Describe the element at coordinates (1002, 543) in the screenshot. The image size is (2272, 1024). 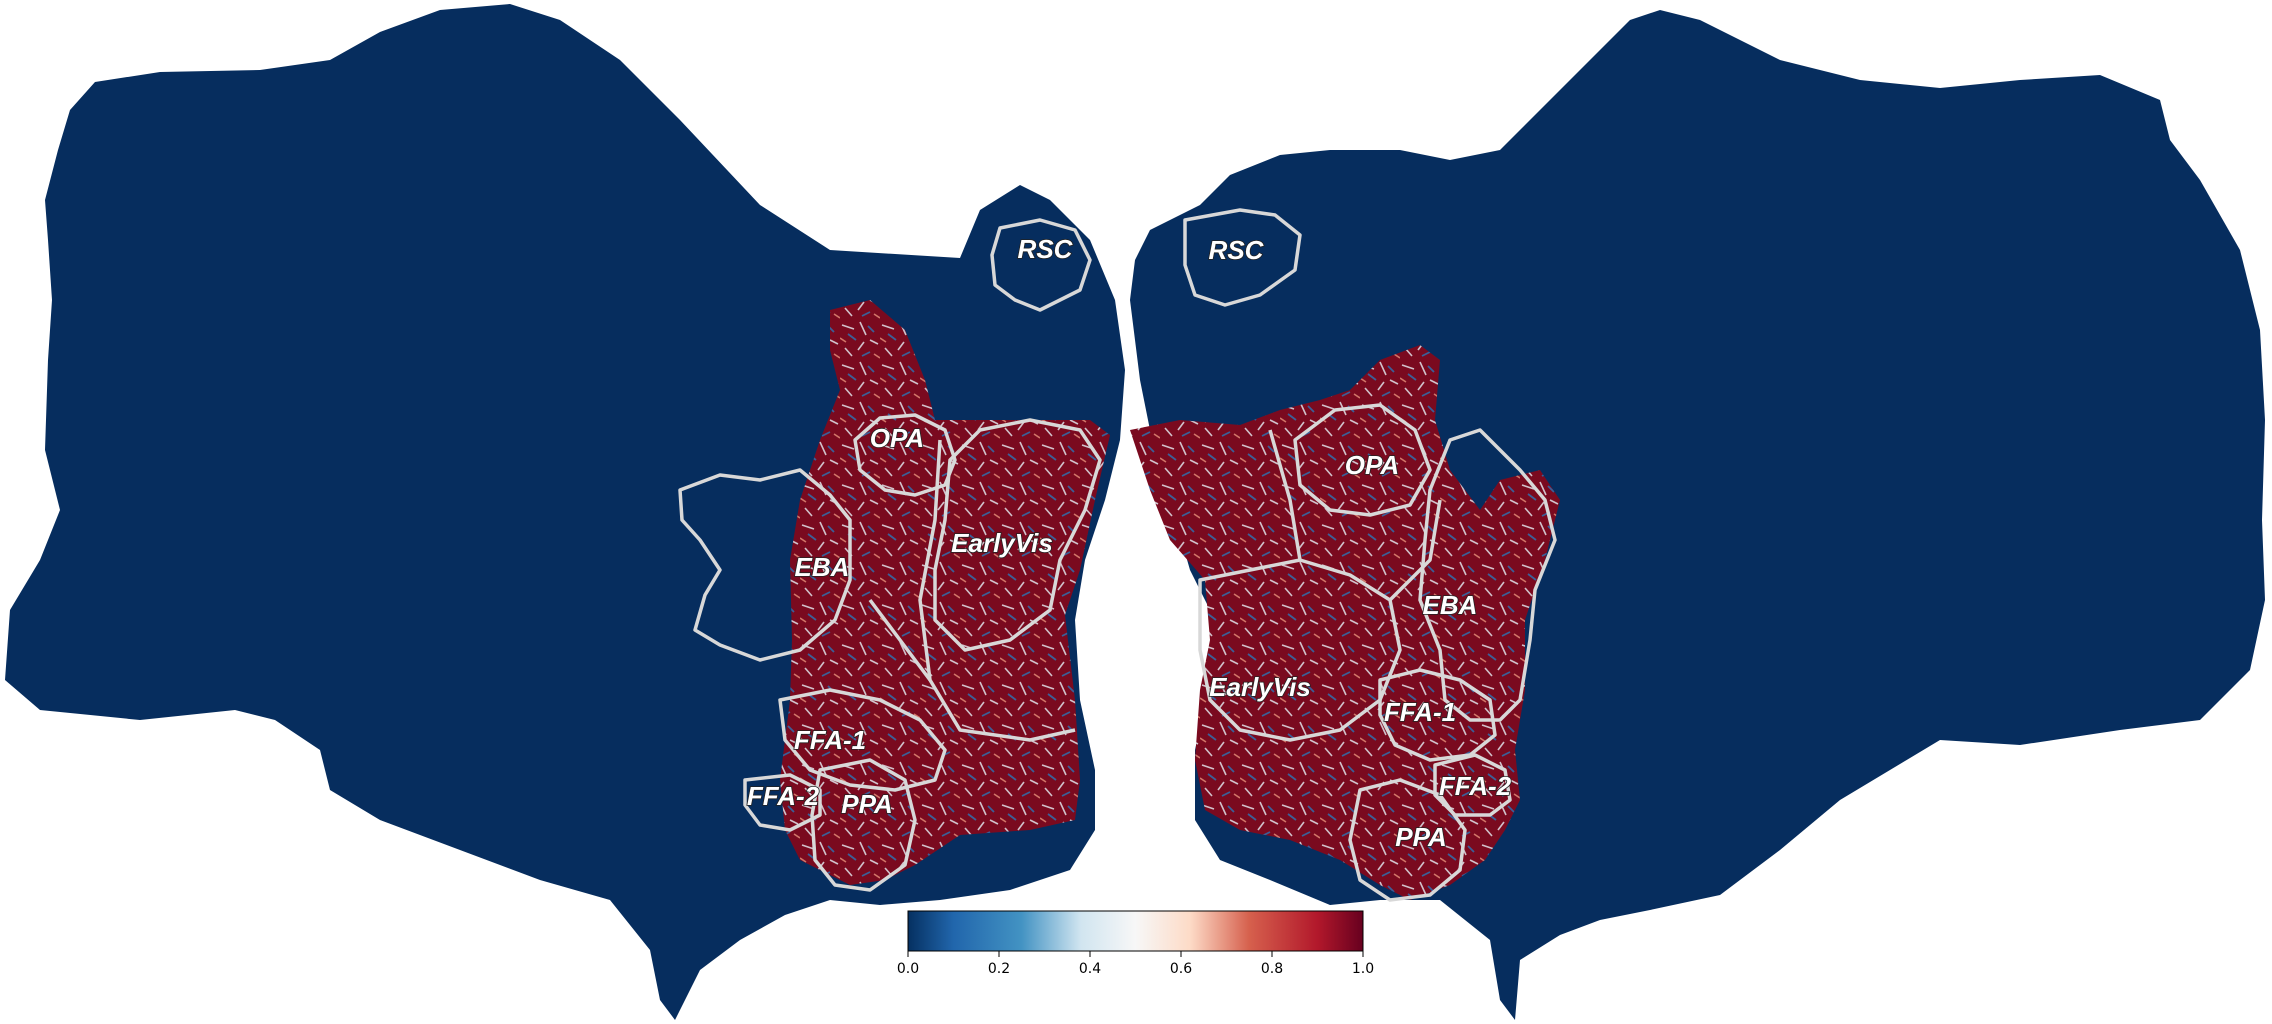
I see `lh-label-earlyvis: EarlyVis` at that location.